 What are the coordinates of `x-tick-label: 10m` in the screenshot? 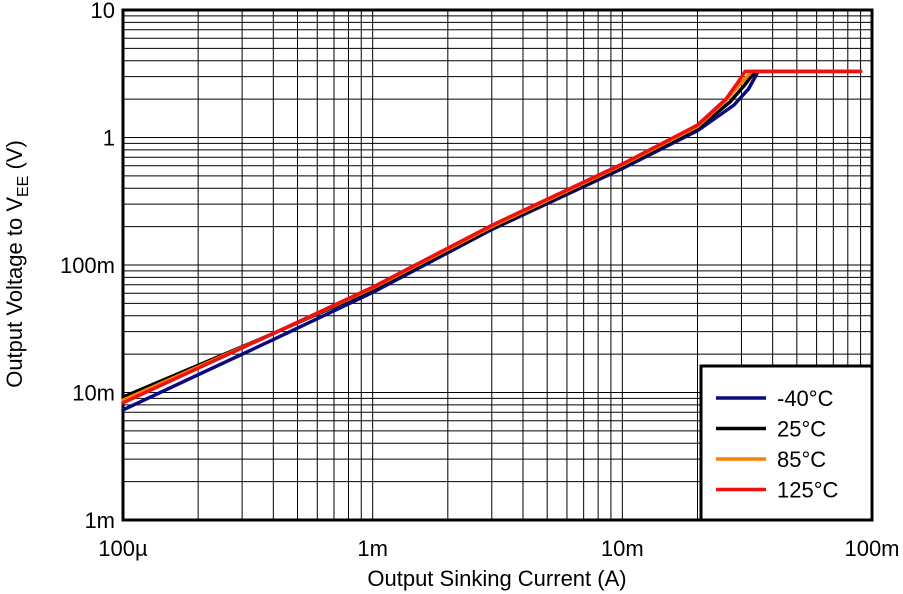 It's located at (622, 548).